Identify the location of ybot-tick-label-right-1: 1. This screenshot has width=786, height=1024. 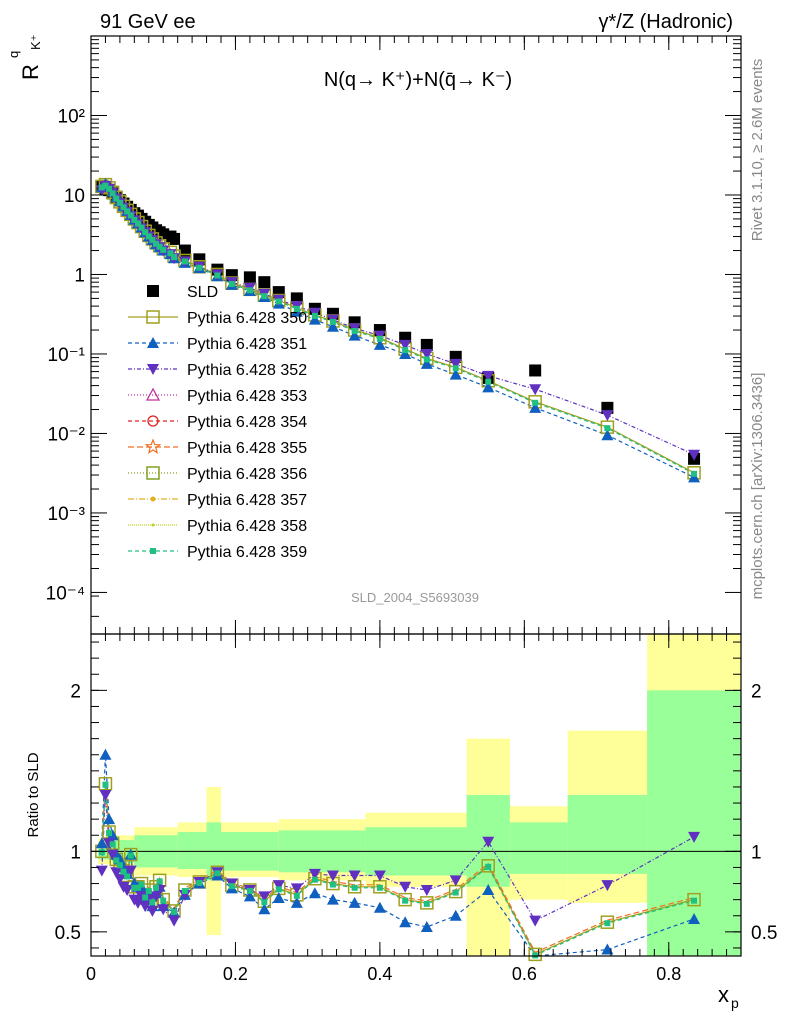
(756, 852).